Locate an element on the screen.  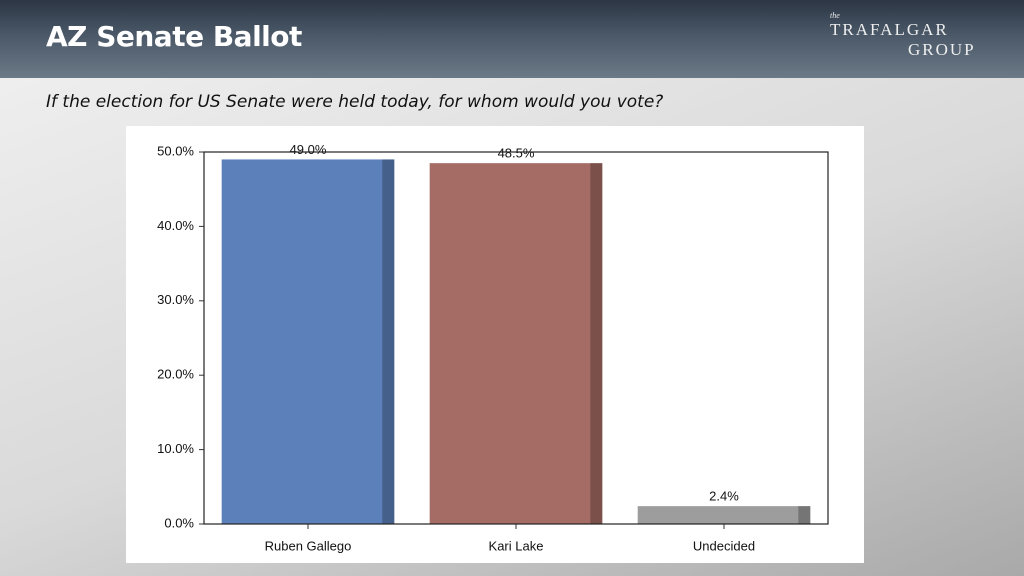
logo-line2: GROUP is located at coordinates (942, 49).